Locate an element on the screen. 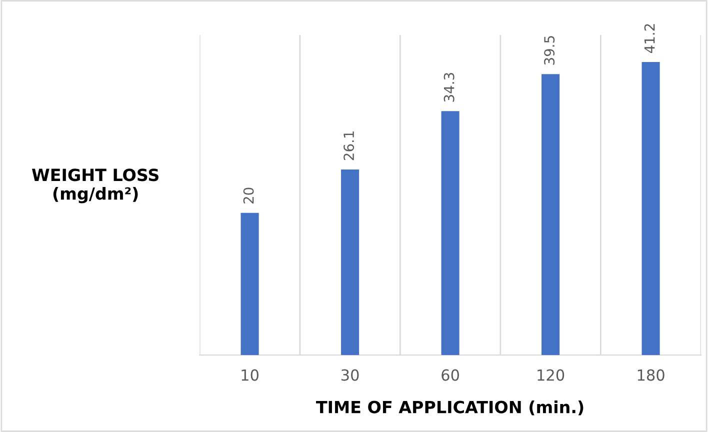 This screenshot has width=708, height=432. data-label: 41.2 is located at coordinates (649, 39).